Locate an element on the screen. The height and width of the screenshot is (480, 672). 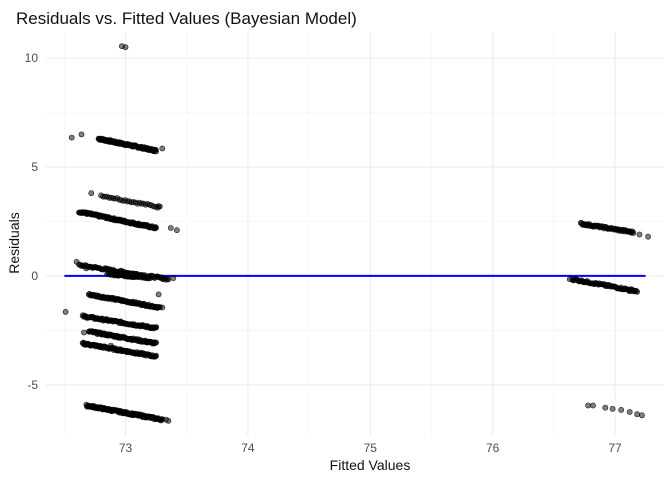
x-tick-label: 77 is located at coordinates (615, 448).